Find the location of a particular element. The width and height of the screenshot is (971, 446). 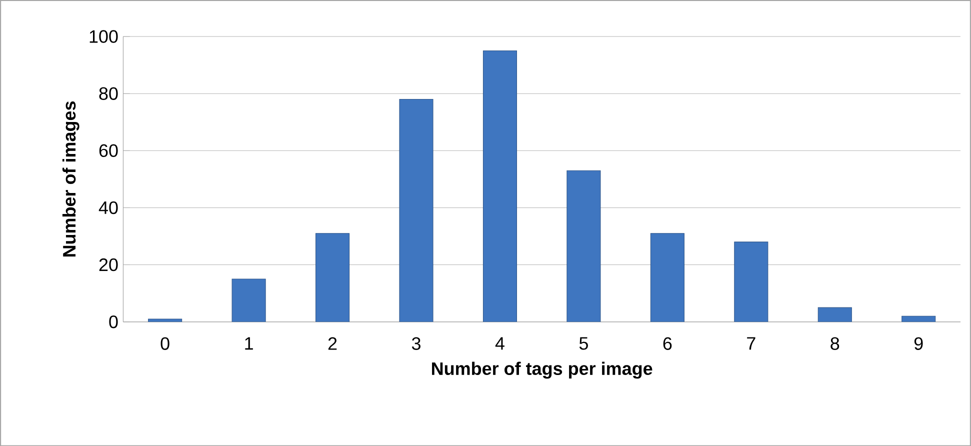

y-tick-label: 40 is located at coordinates (108, 207).